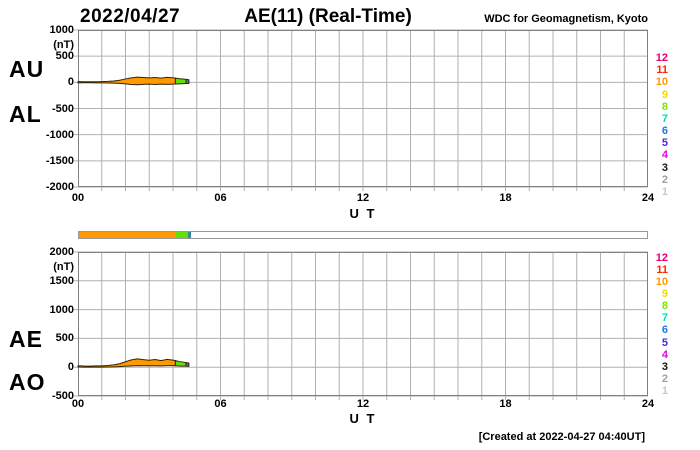 The image size is (700, 450). Describe the element at coordinates (659, 125) in the screenshot. I see `panel-legend-0: 12 11 10 9 8 7 6 5 4 3 2 1` at that location.